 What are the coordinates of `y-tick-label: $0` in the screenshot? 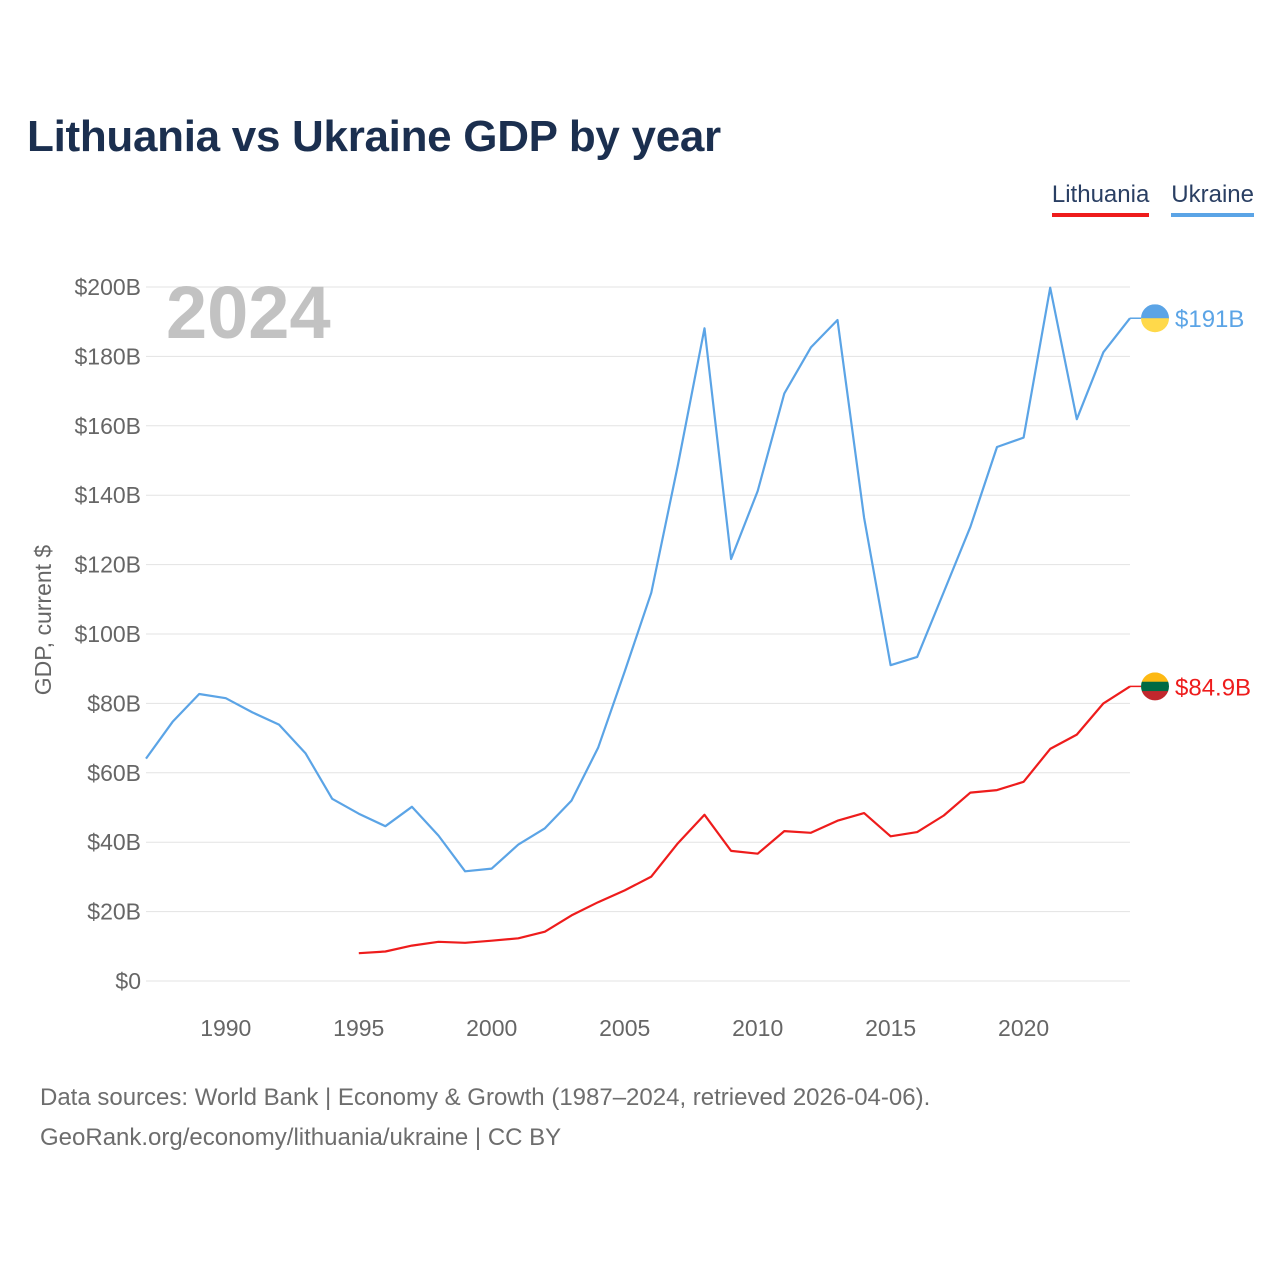 It's located at (128, 981).